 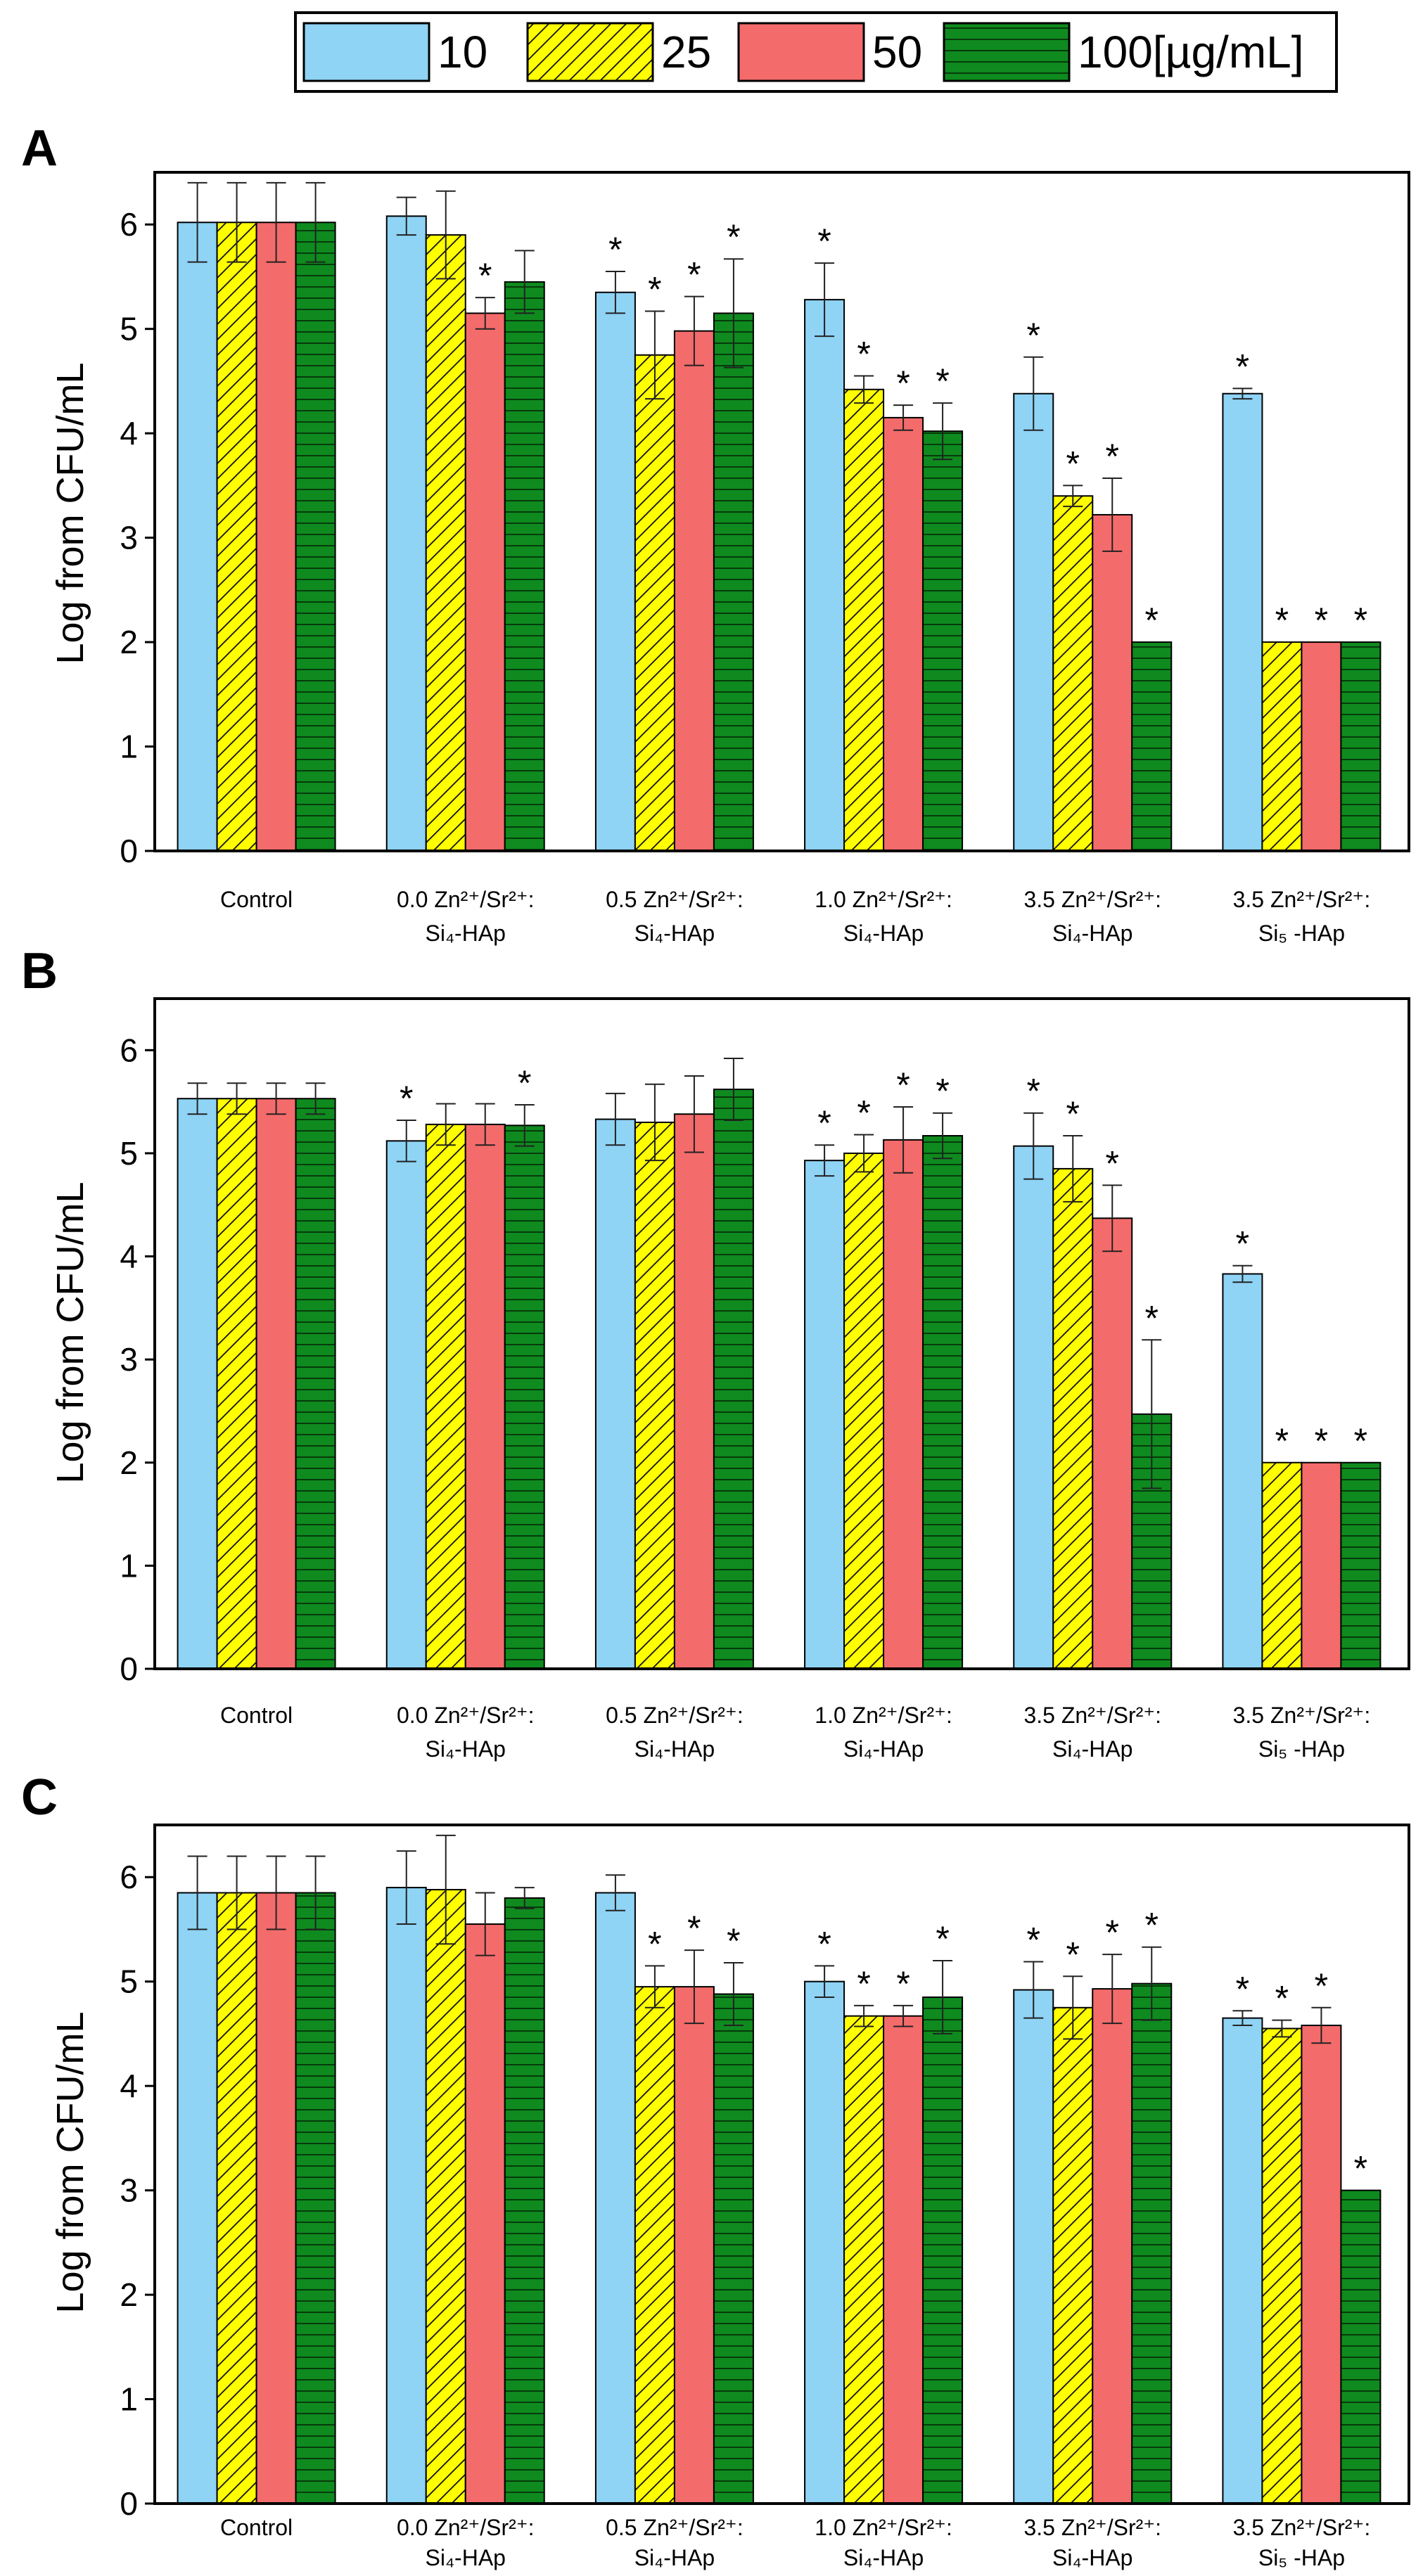 I want to click on legend-label-3: 100[µg/mL], so click(x=1191, y=52).